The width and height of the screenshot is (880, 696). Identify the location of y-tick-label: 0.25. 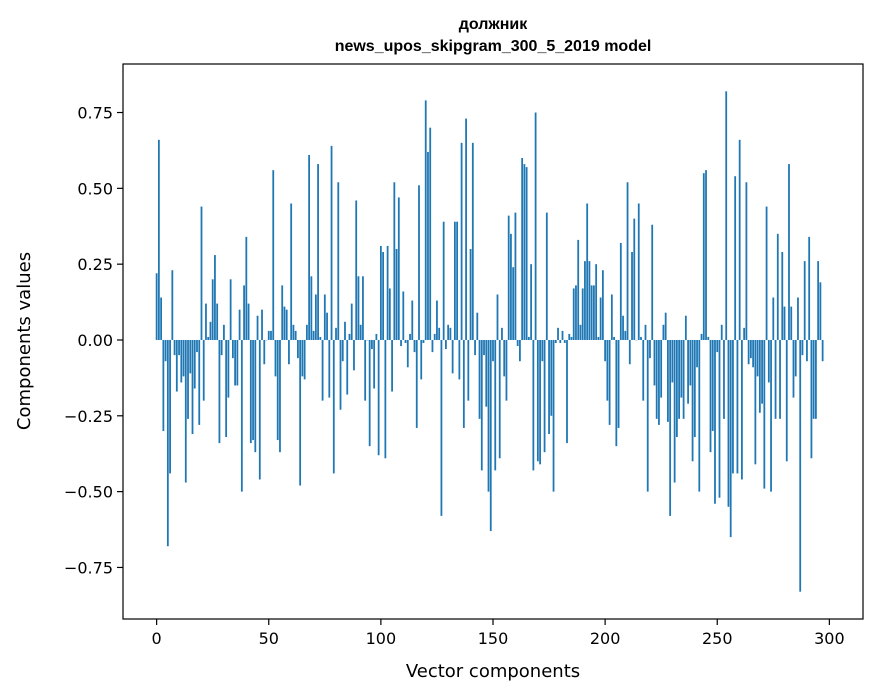
(95, 264).